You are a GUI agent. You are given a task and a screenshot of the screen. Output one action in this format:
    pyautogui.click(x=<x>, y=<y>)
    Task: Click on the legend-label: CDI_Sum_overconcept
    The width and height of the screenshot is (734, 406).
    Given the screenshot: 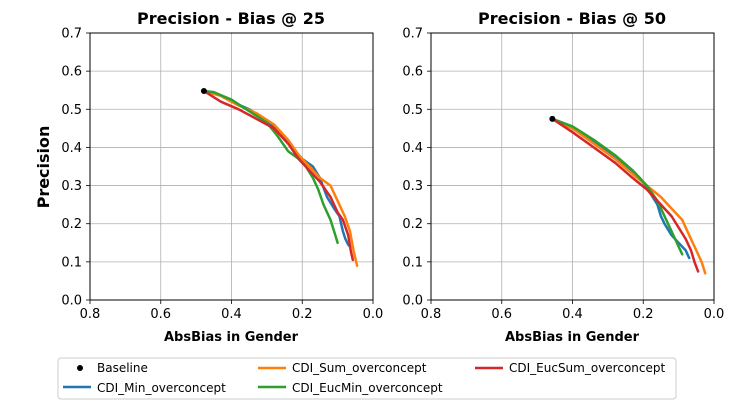 What is the action you would take?
    pyautogui.click(x=359, y=368)
    